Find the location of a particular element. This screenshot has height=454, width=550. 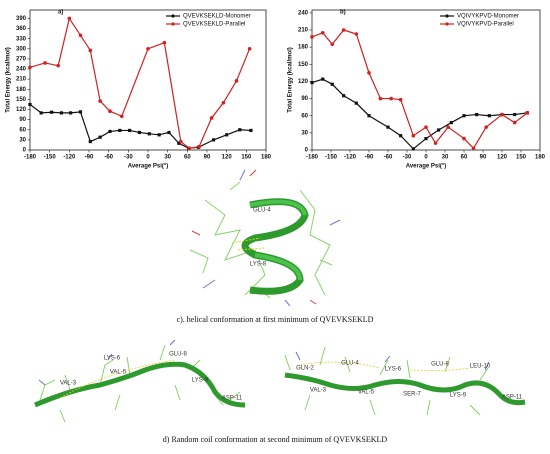

residue-label: LYS-8 is located at coordinates (258, 265).